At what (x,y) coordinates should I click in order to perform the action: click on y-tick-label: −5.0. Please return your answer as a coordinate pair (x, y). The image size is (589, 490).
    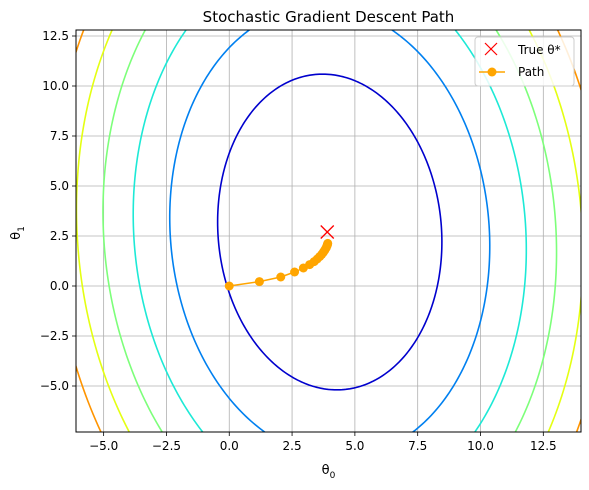
    Looking at the image, I should click on (54, 386).